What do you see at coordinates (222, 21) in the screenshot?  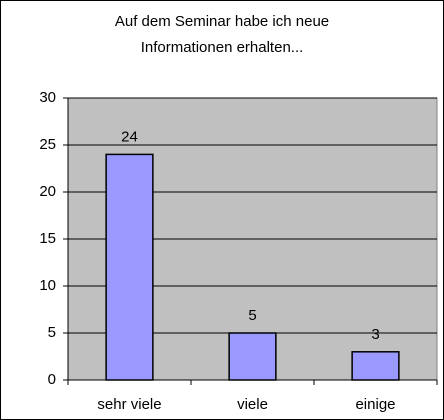 I see `chart-title-line: Auf dem Seminar habe ich neue` at bounding box center [222, 21].